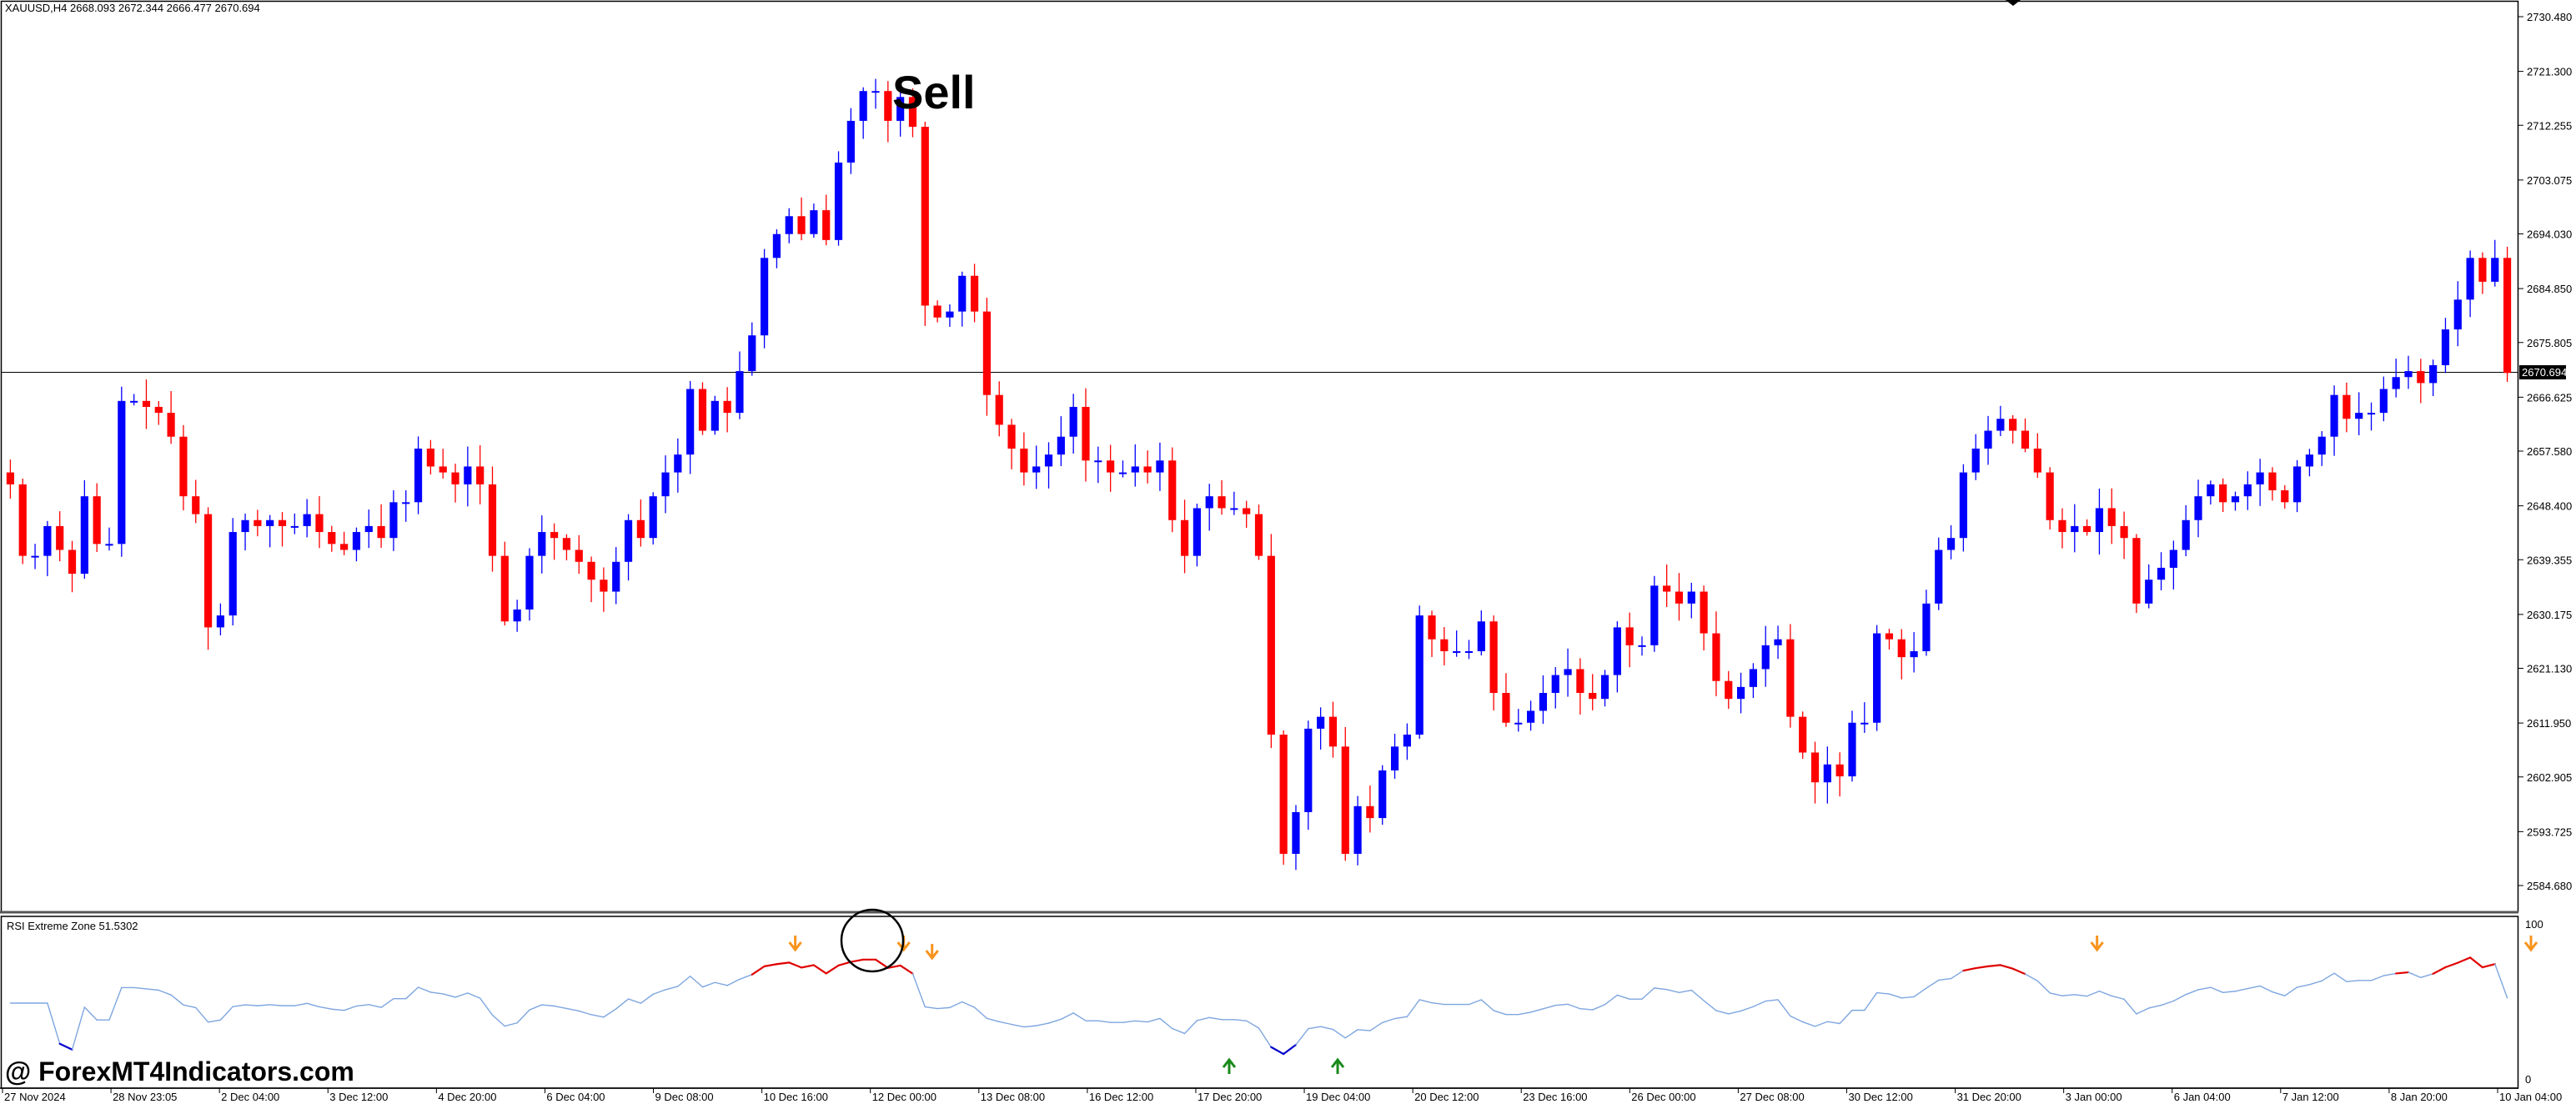 The width and height of the screenshot is (2576, 1104). What do you see at coordinates (2549, 886) in the screenshot?
I see `price-tick-label: 2584.680` at bounding box center [2549, 886].